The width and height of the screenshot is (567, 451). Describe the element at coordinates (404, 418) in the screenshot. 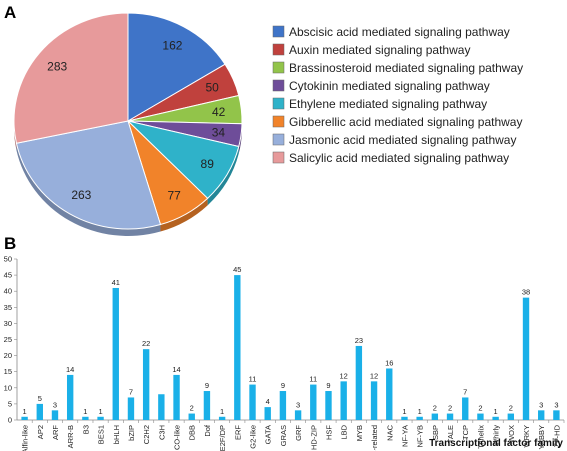

I see `bar-nf-ya` at that location.